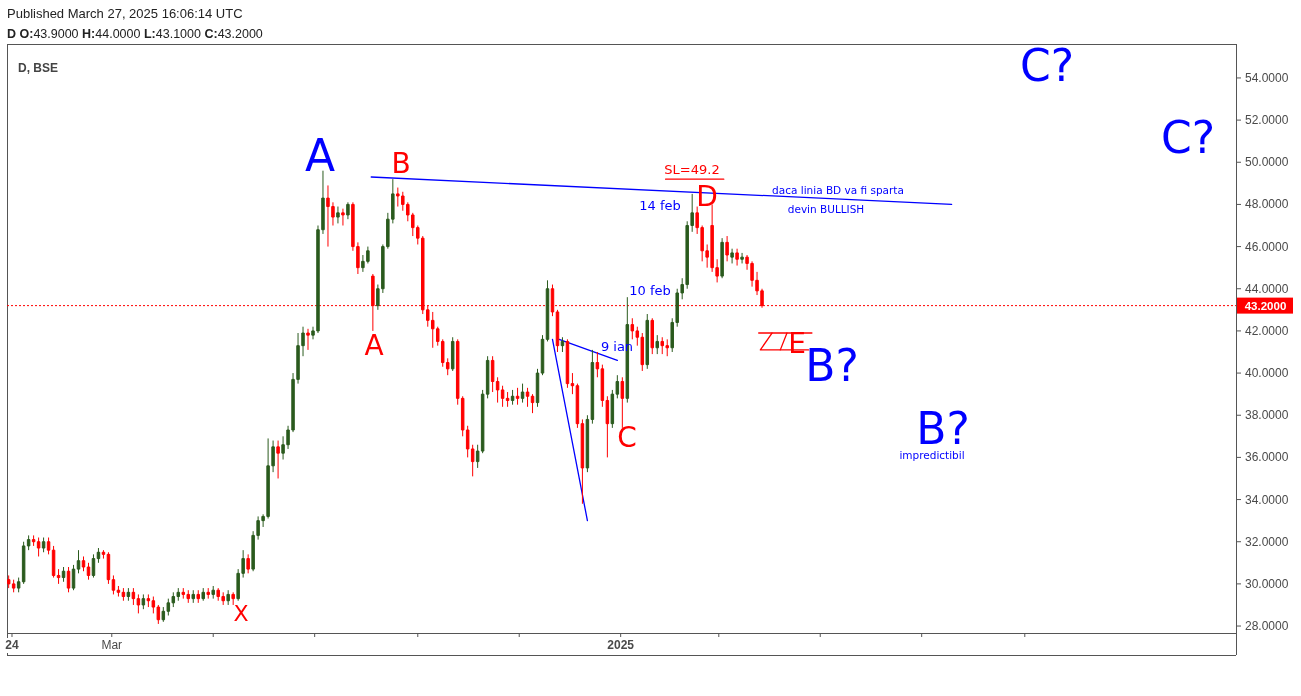 Image resolution: width=1301 pixels, height=696 pixels. What do you see at coordinates (838, 190) in the screenshot?
I see `annotation: daca linia BD va fi sparta` at bounding box center [838, 190].